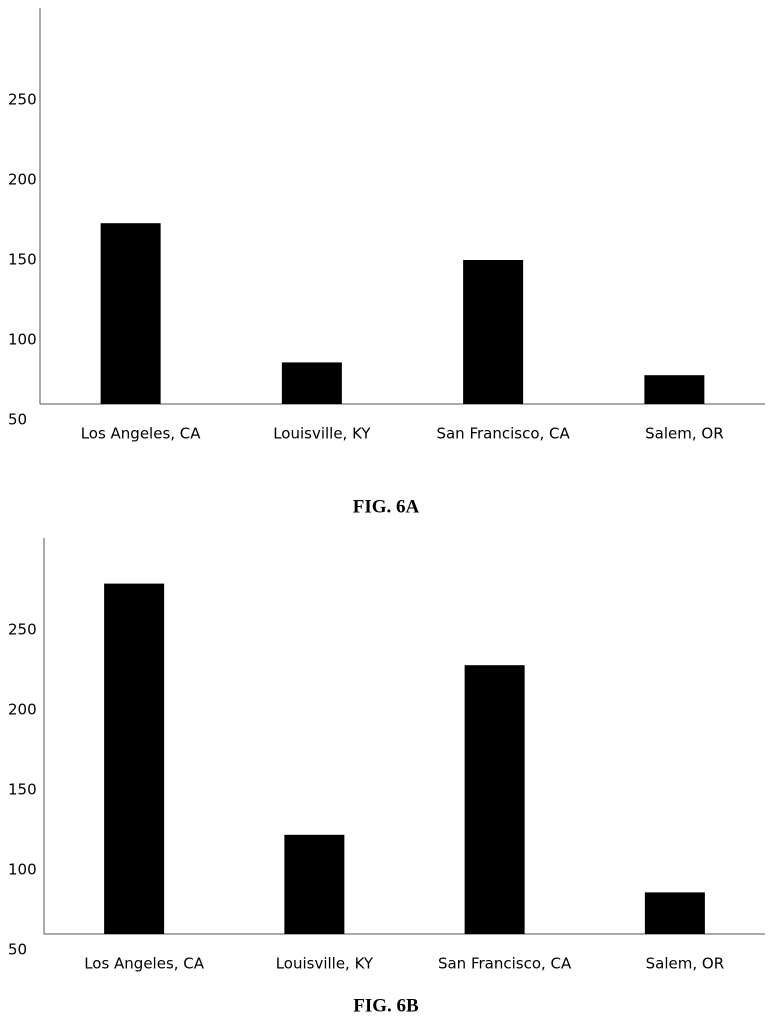 The image size is (773, 1024). What do you see at coordinates (386, 506) in the screenshot?
I see `chart-title: FIG. 6A` at bounding box center [386, 506].